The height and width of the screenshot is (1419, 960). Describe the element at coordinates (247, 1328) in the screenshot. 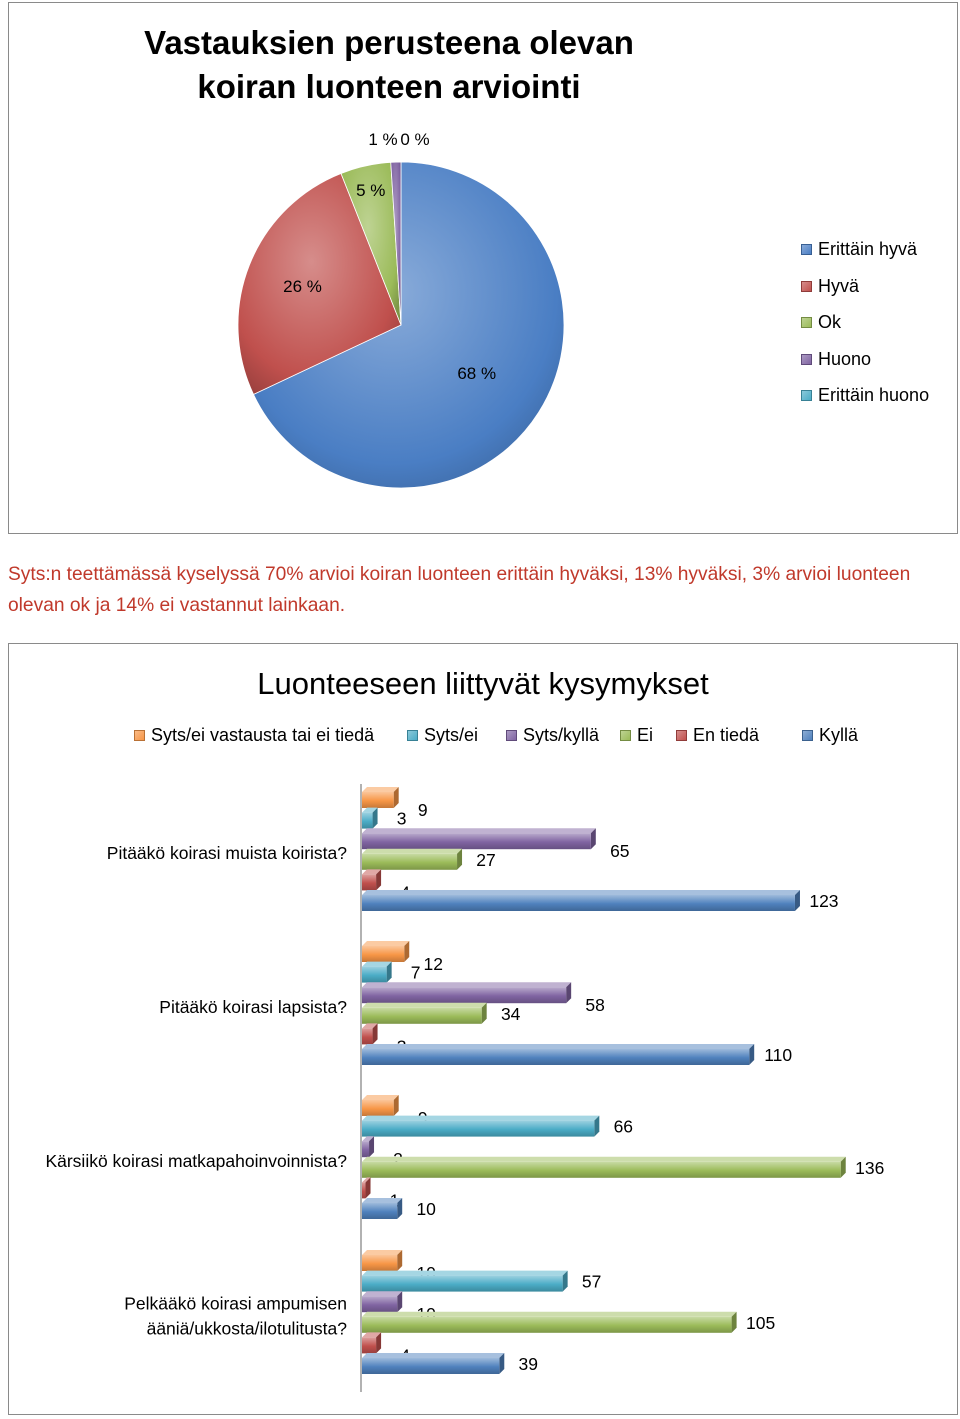

I see `category-label: ääniä/ukkosta/ilotulitusta?` at that location.